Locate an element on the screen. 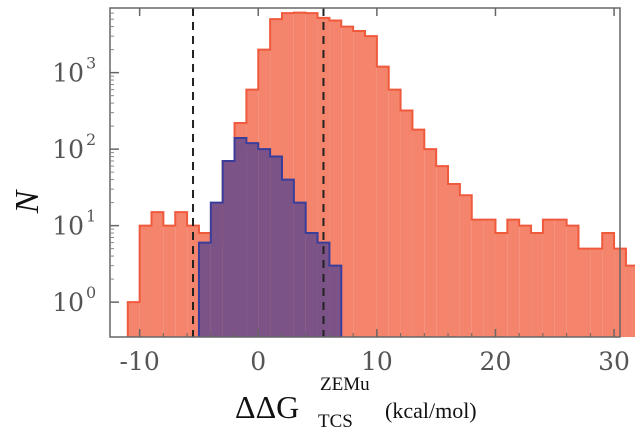  histogram-outline is located at coordinates (270, 236).